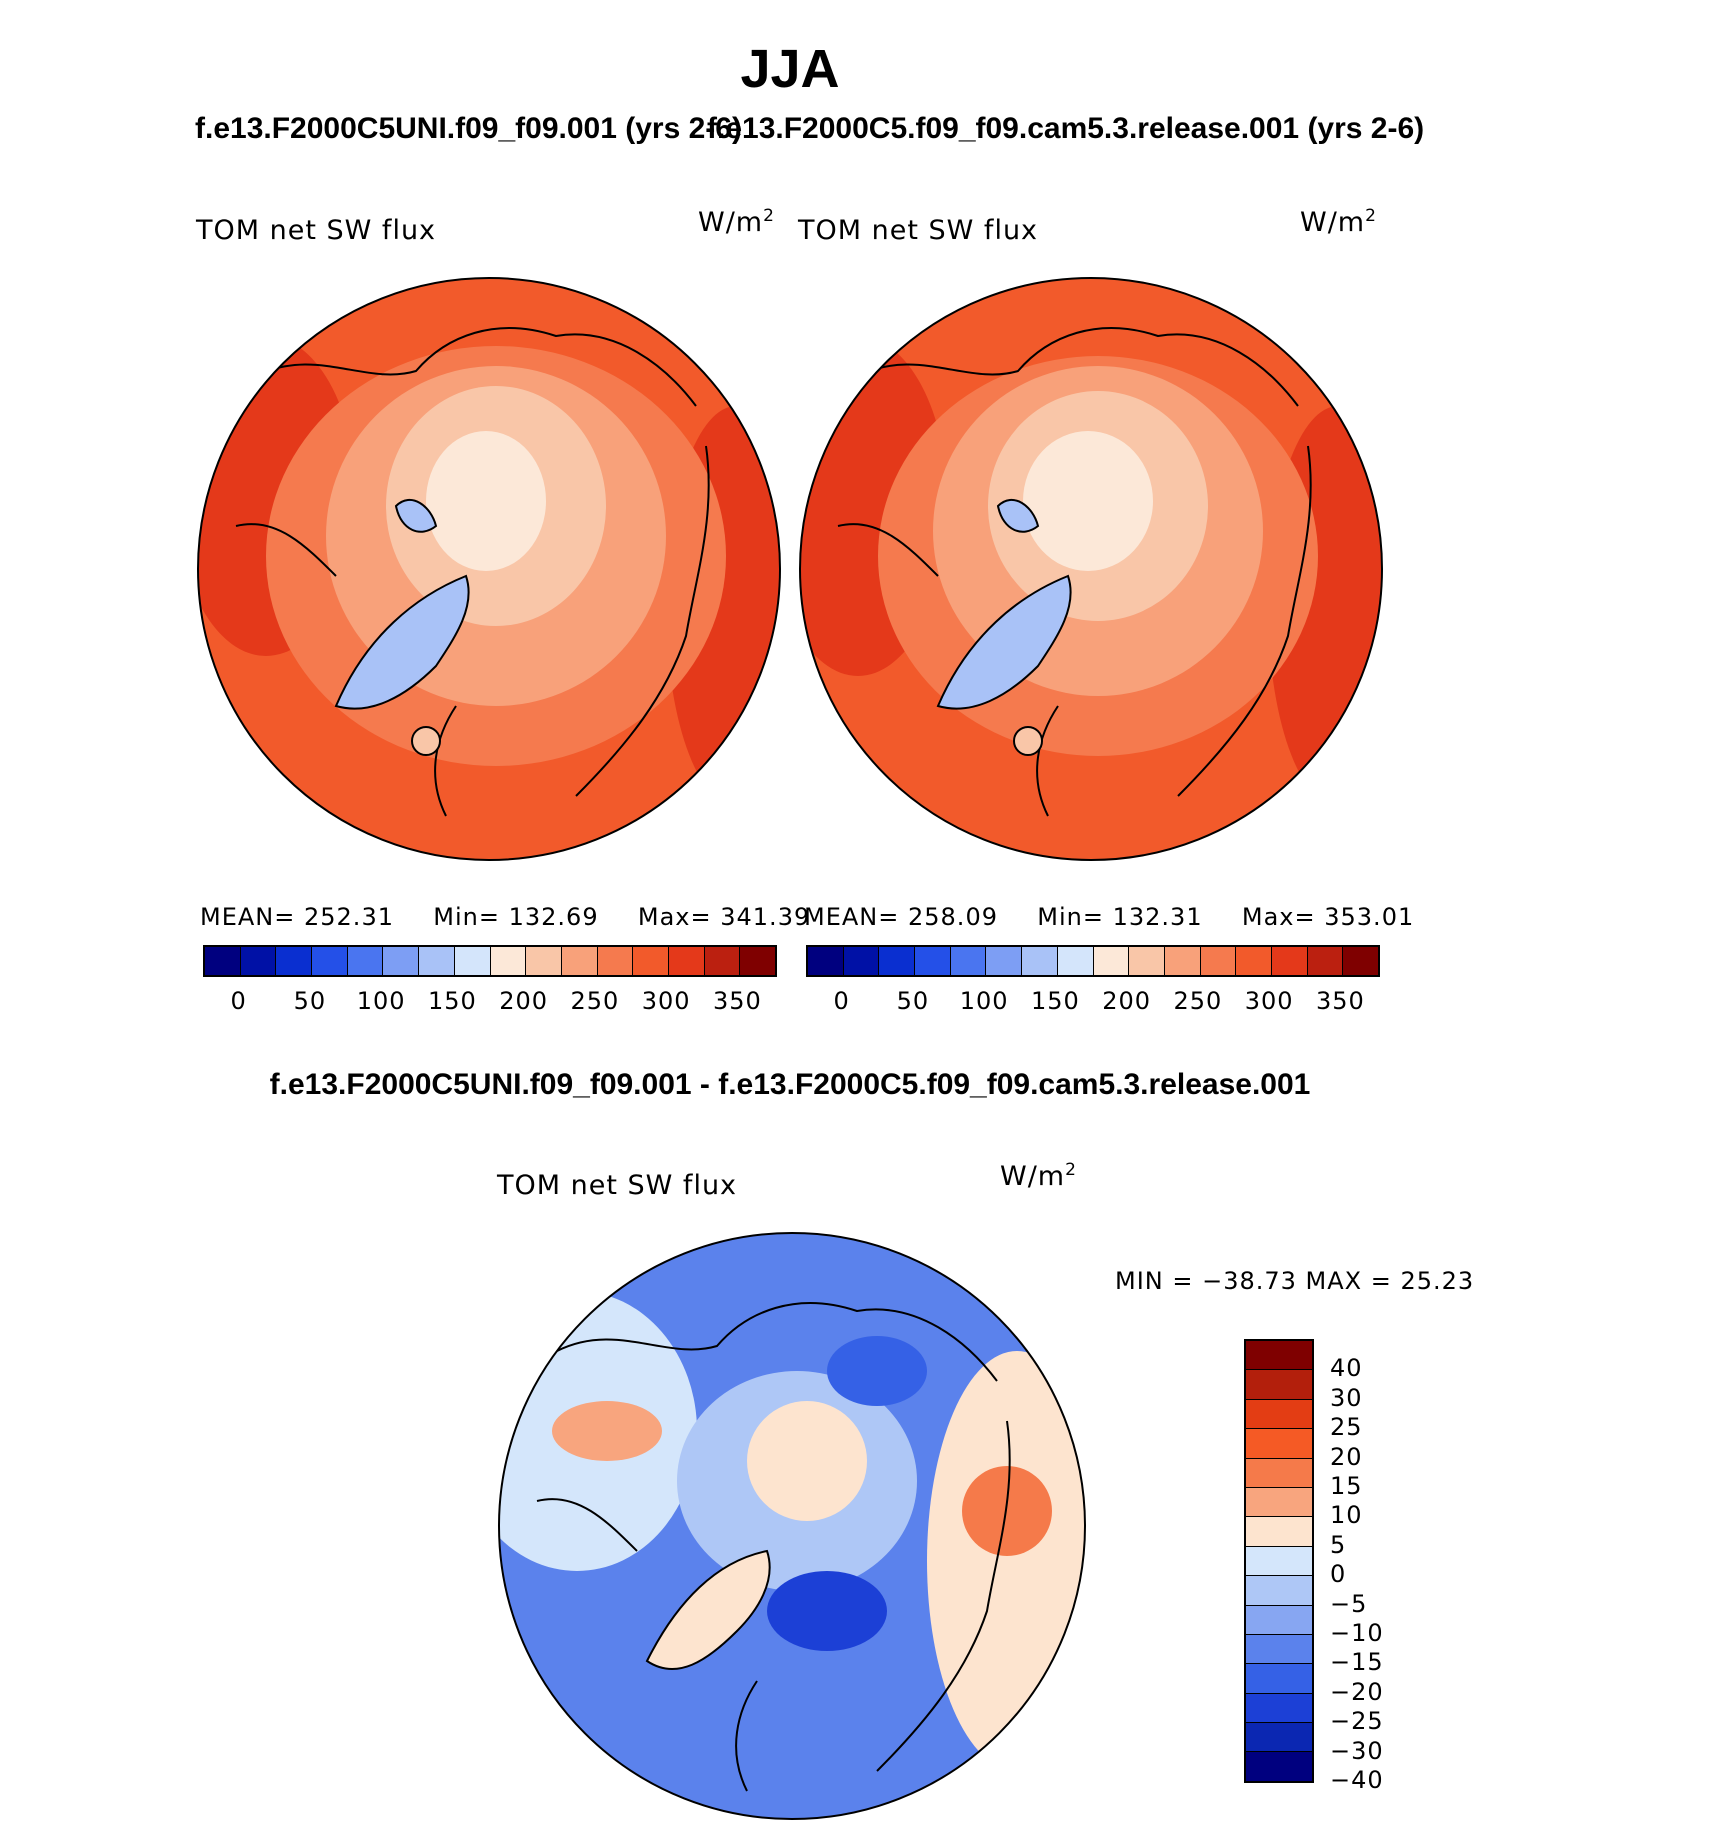 The width and height of the screenshot is (1710, 1840). What do you see at coordinates (1269, 1001) in the screenshot?
I see `colorbar-tick-label: 300` at bounding box center [1269, 1001].